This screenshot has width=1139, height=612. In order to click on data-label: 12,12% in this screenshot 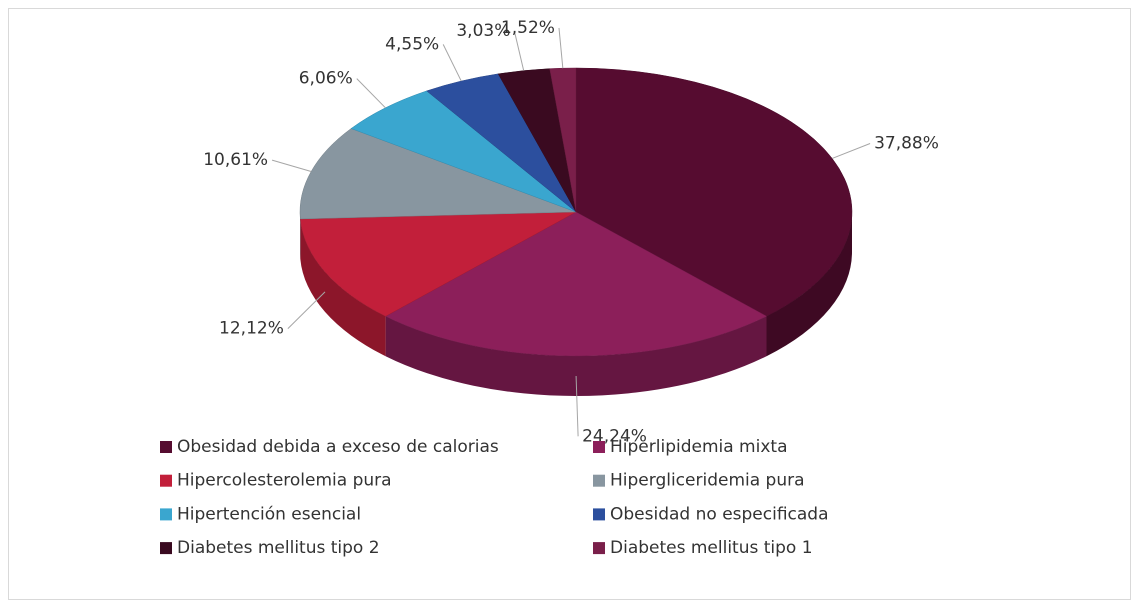, I will do `click(251, 329)`.